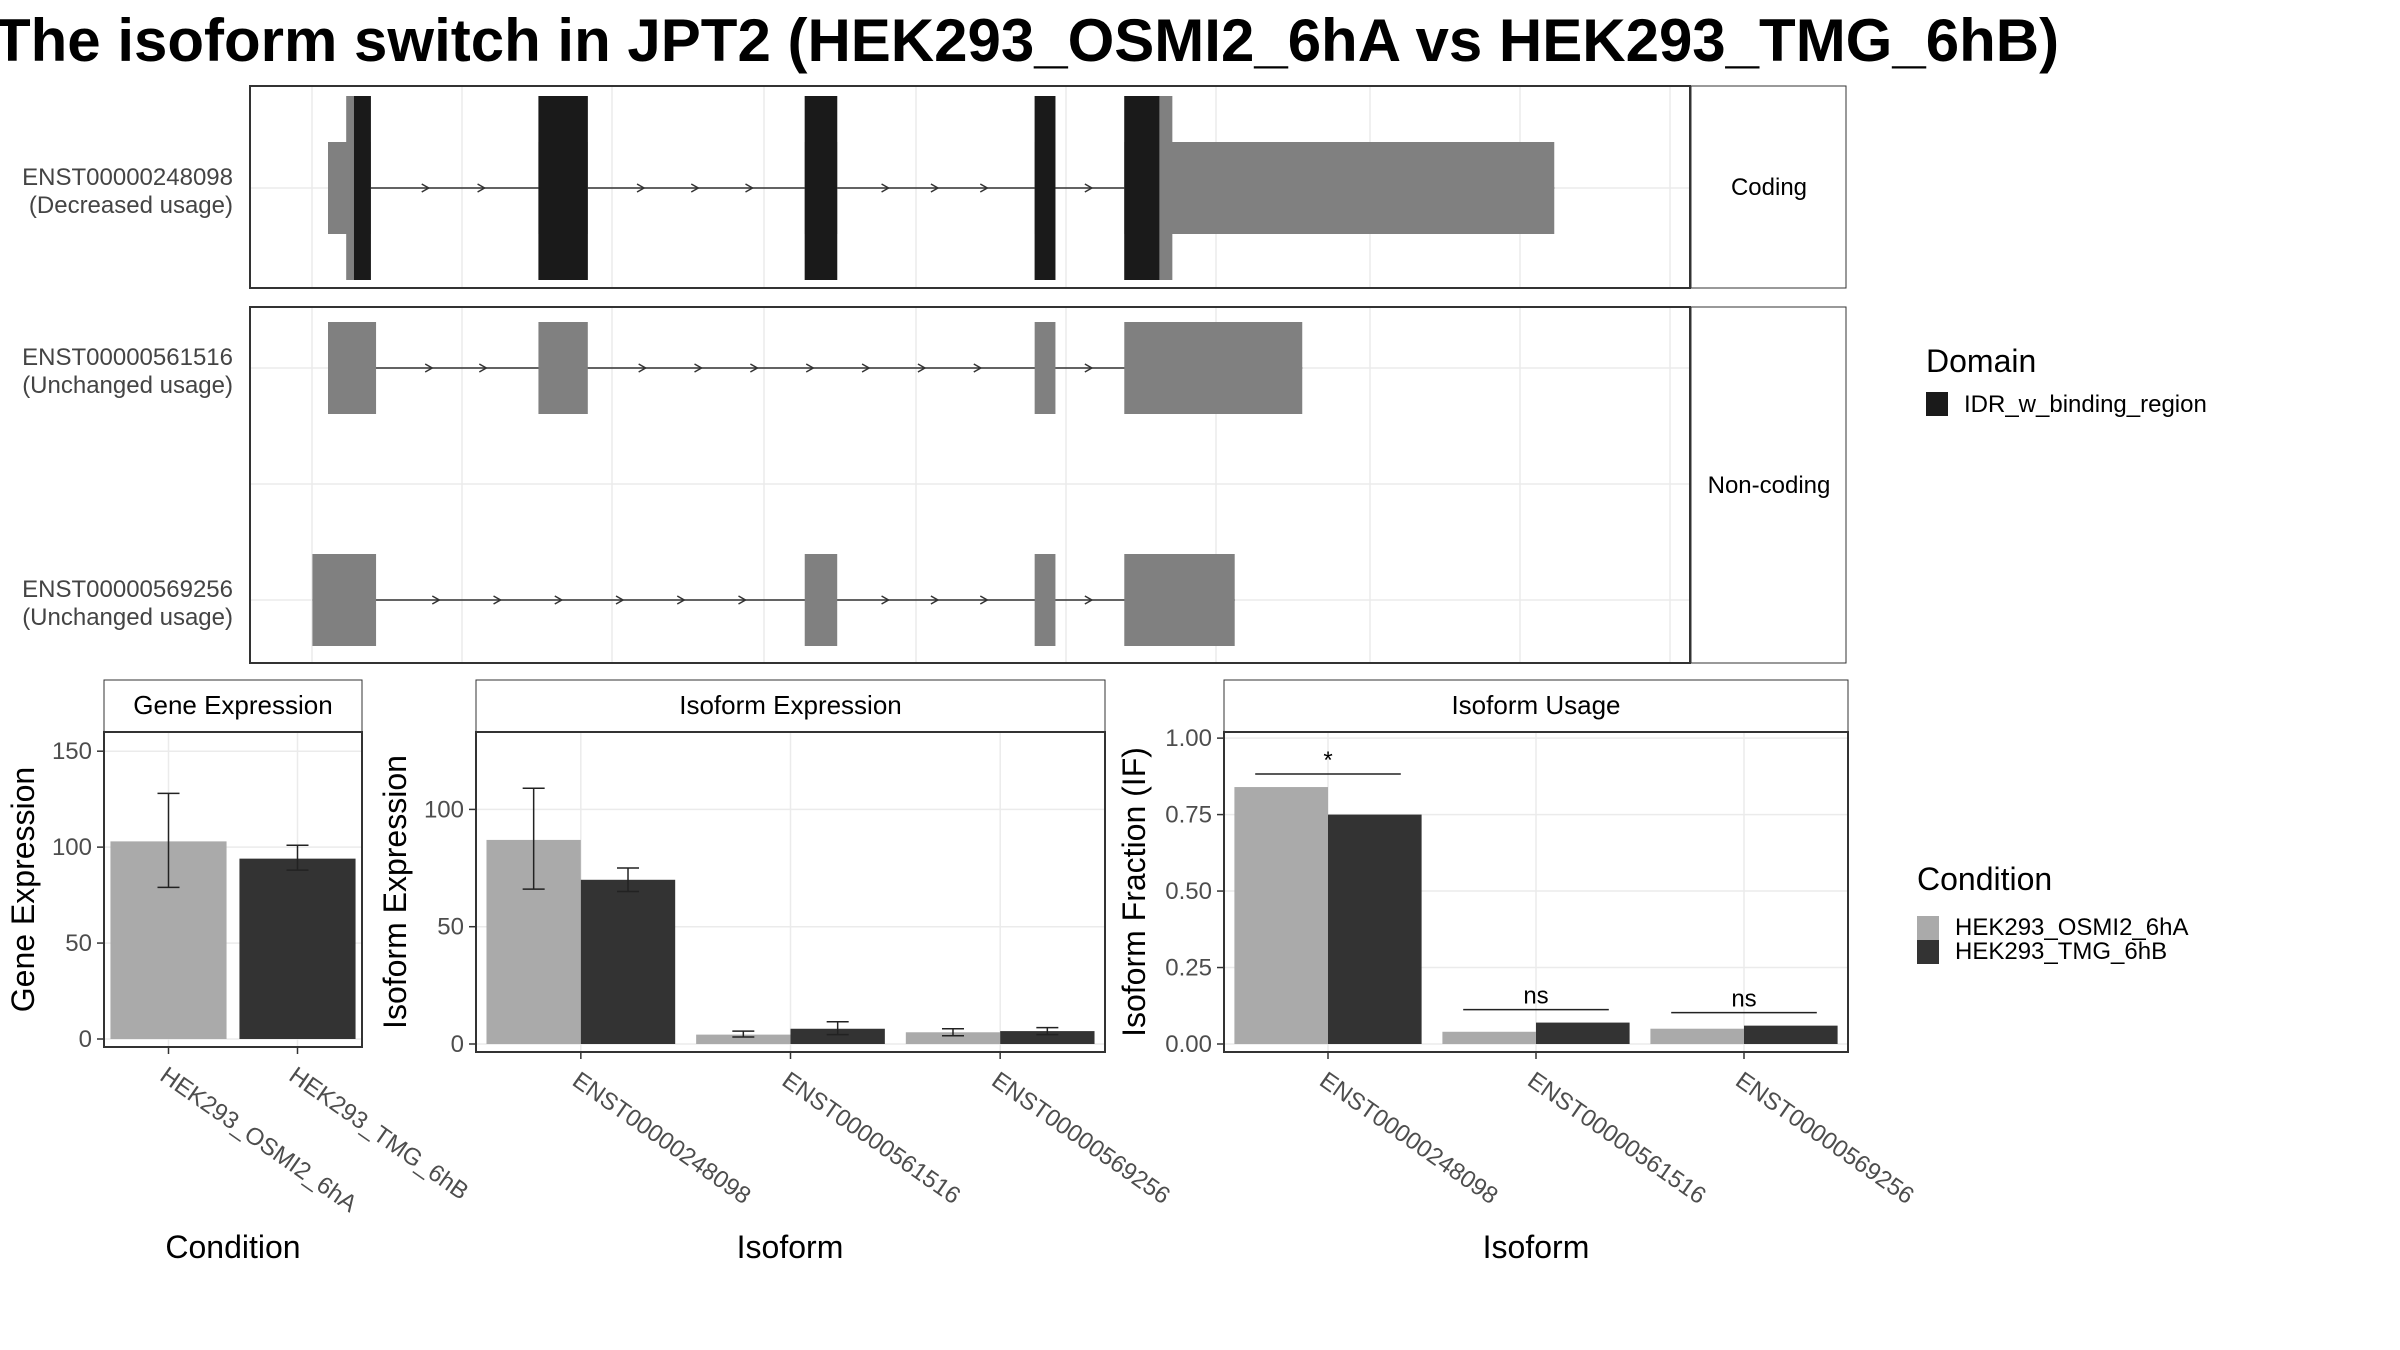 The width and height of the screenshot is (2400, 1350). Describe the element at coordinates (1327, 760) in the screenshot. I see `isoform-usage-significance-label: *` at that location.